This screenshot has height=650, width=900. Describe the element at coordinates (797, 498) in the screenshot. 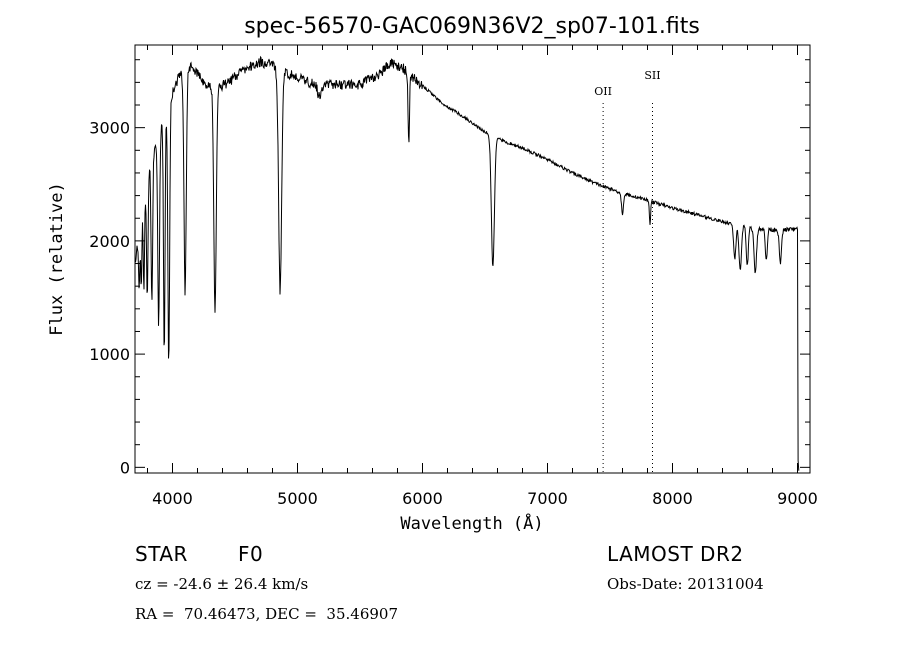

I see `x-tick-label: 9000` at that location.